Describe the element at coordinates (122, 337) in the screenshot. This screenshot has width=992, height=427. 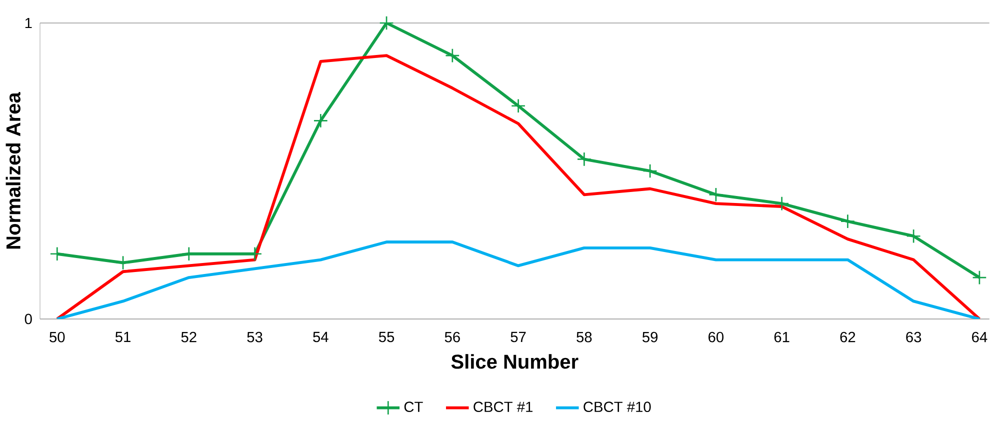
I see `x-tick-label: 51` at that location.